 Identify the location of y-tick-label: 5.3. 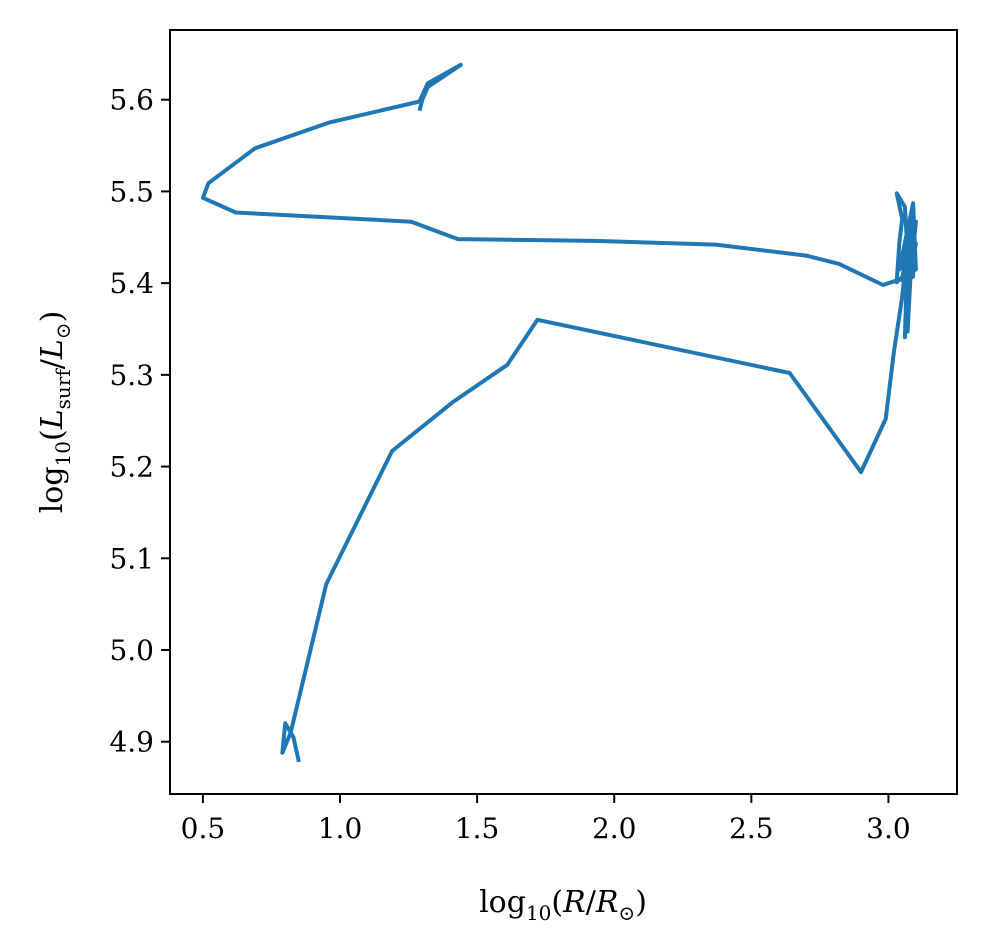
(131, 375).